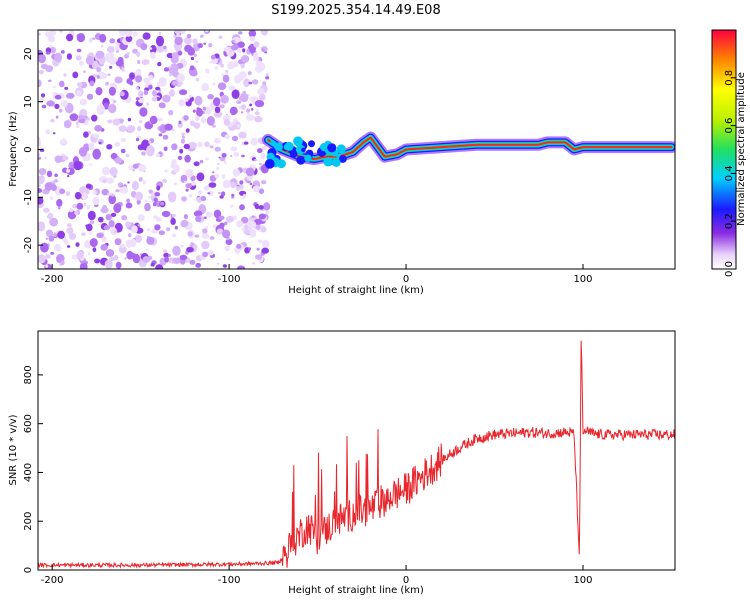 The image size is (750, 600). Describe the element at coordinates (317, 575) in the screenshot. I see `snr-x-ticks: -200 -100 0 100` at that location.